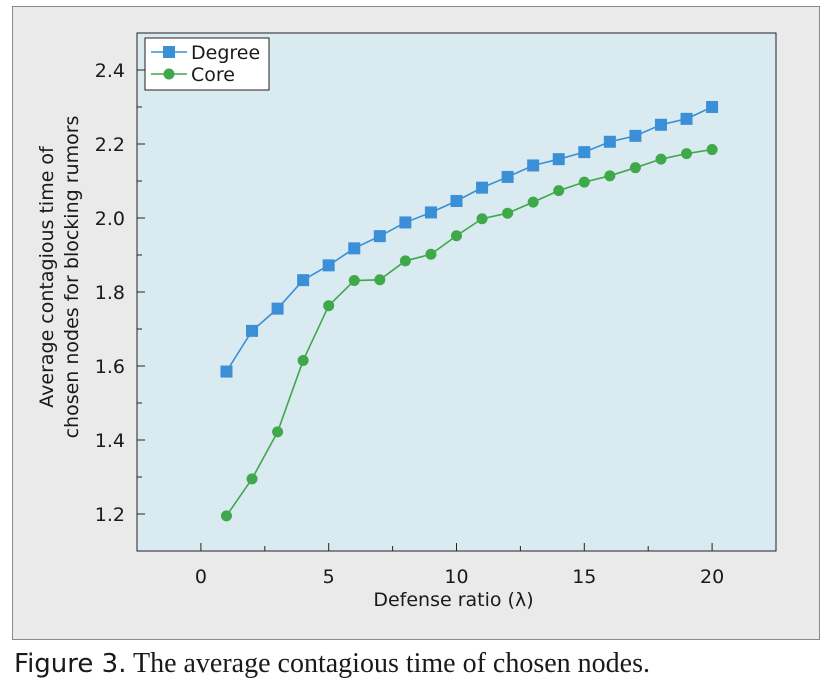  Describe the element at coordinates (47, 276) in the screenshot. I see `y-axis-title-line: Average contagious time of` at that location.